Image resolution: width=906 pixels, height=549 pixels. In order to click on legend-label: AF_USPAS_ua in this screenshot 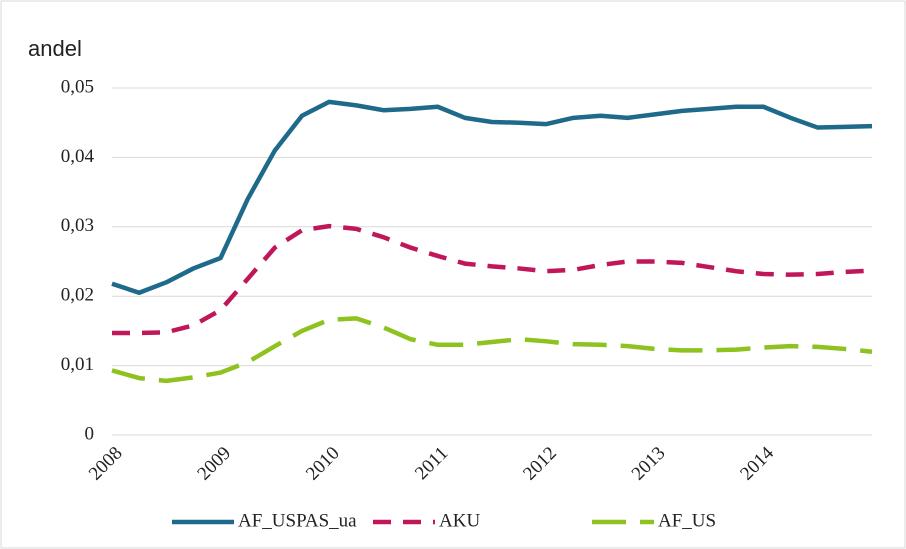, I will do `click(297, 520)`.